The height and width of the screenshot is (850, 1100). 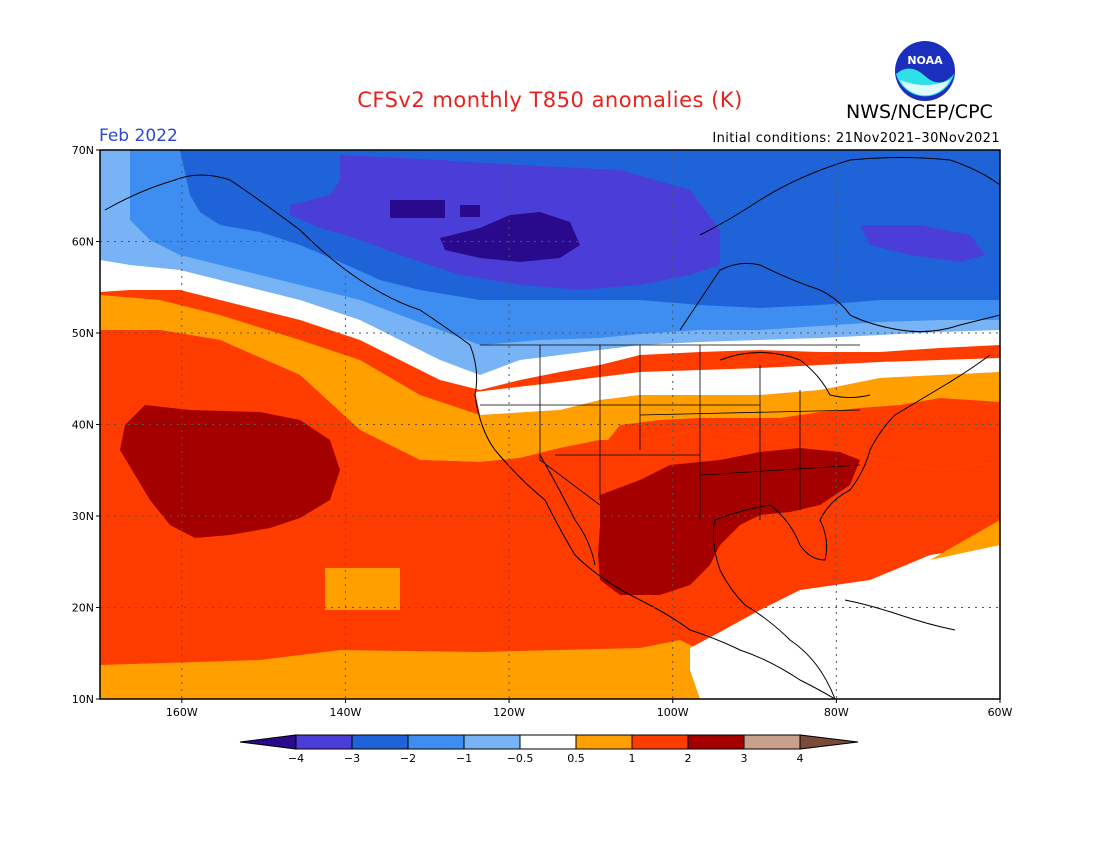 What do you see at coordinates (925, 71) in the screenshot?
I see `noaa-logo-icon: NOAA` at bounding box center [925, 71].